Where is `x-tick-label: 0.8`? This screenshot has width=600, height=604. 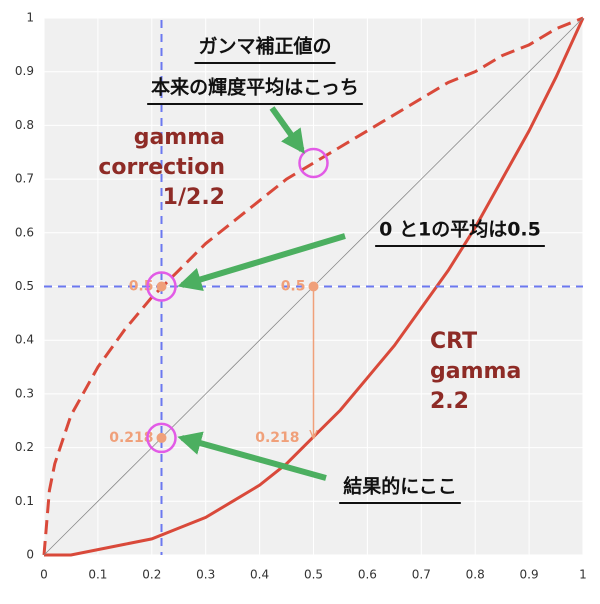
x-tick-label: 0.8 is located at coordinates (475, 575).